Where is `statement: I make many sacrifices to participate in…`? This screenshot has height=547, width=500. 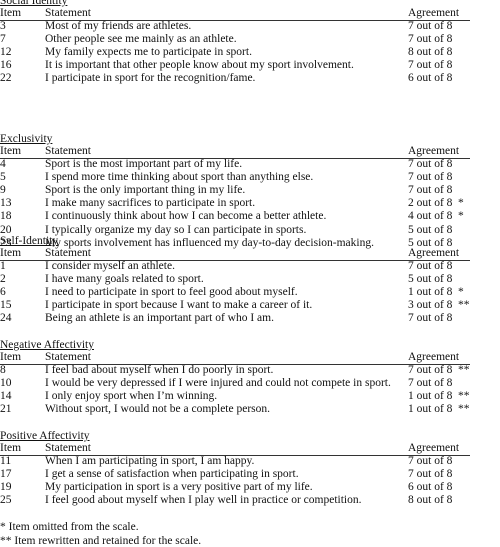 statement: I make many sacrifices to participate in… is located at coordinates (150, 203).